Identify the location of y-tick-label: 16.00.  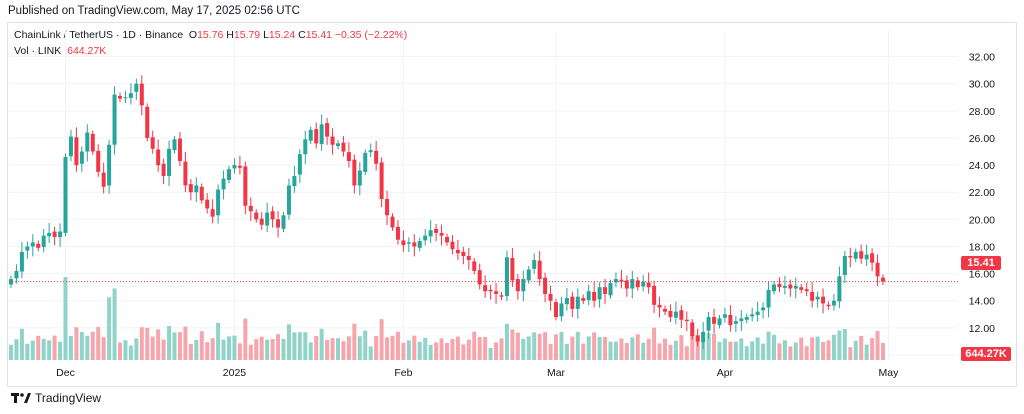
(982, 275).